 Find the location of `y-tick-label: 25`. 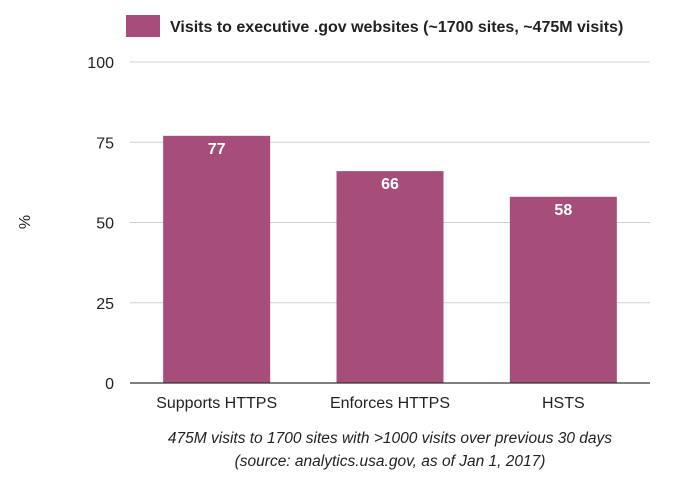

y-tick-label: 25 is located at coordinates (105, 304).